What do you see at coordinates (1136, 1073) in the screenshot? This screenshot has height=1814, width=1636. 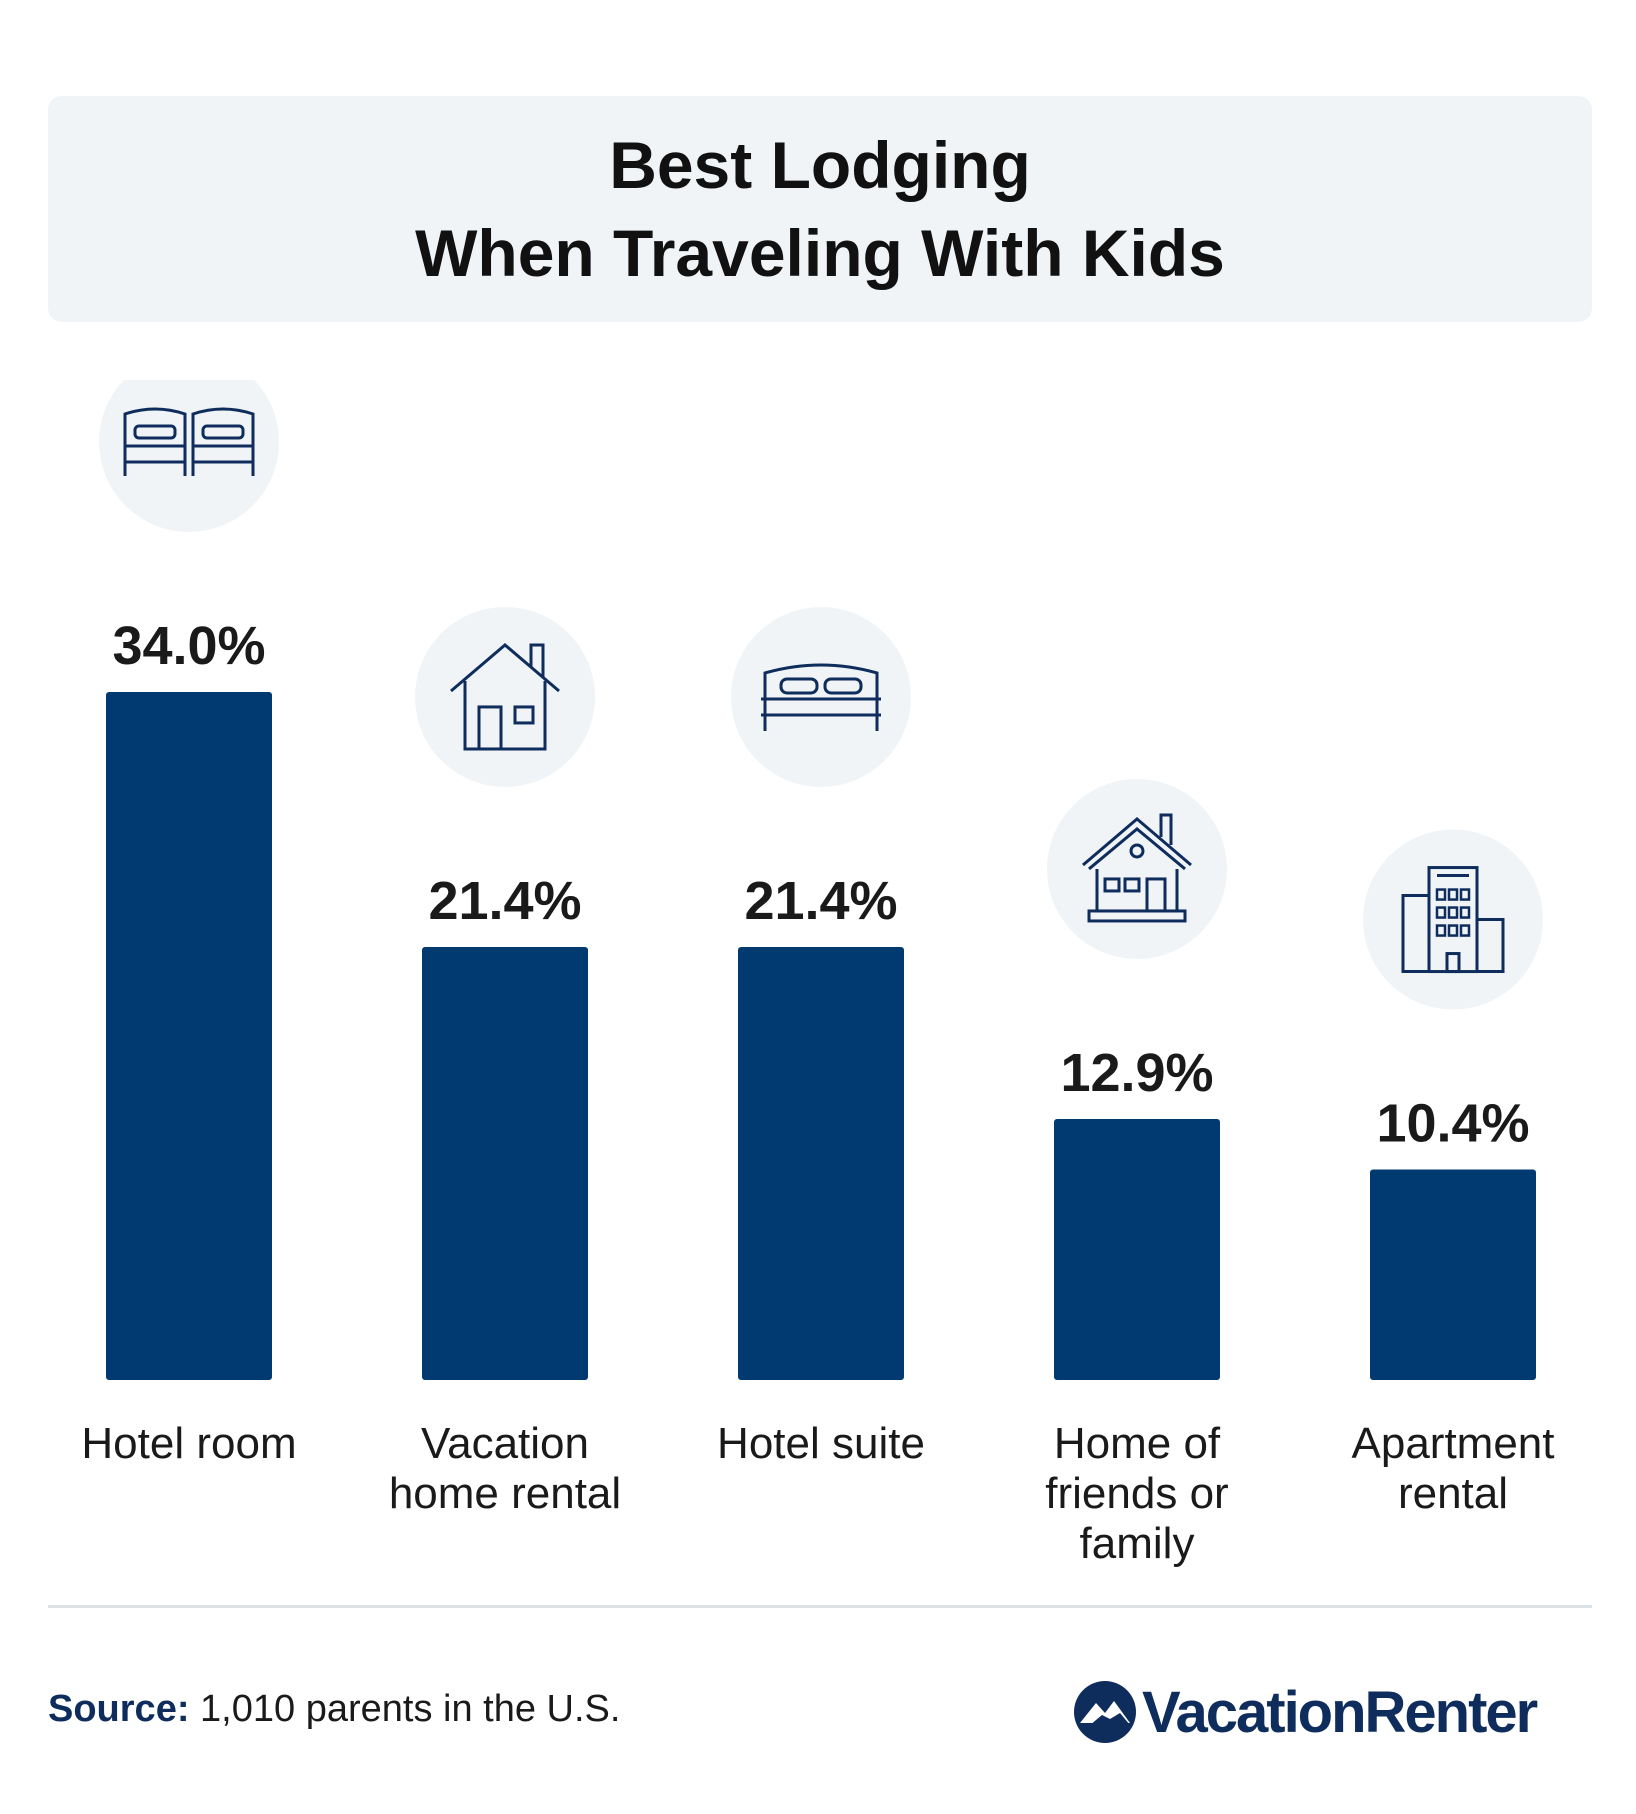 I see `data-label: 12.9%` at bounding box center [1136, 1073].